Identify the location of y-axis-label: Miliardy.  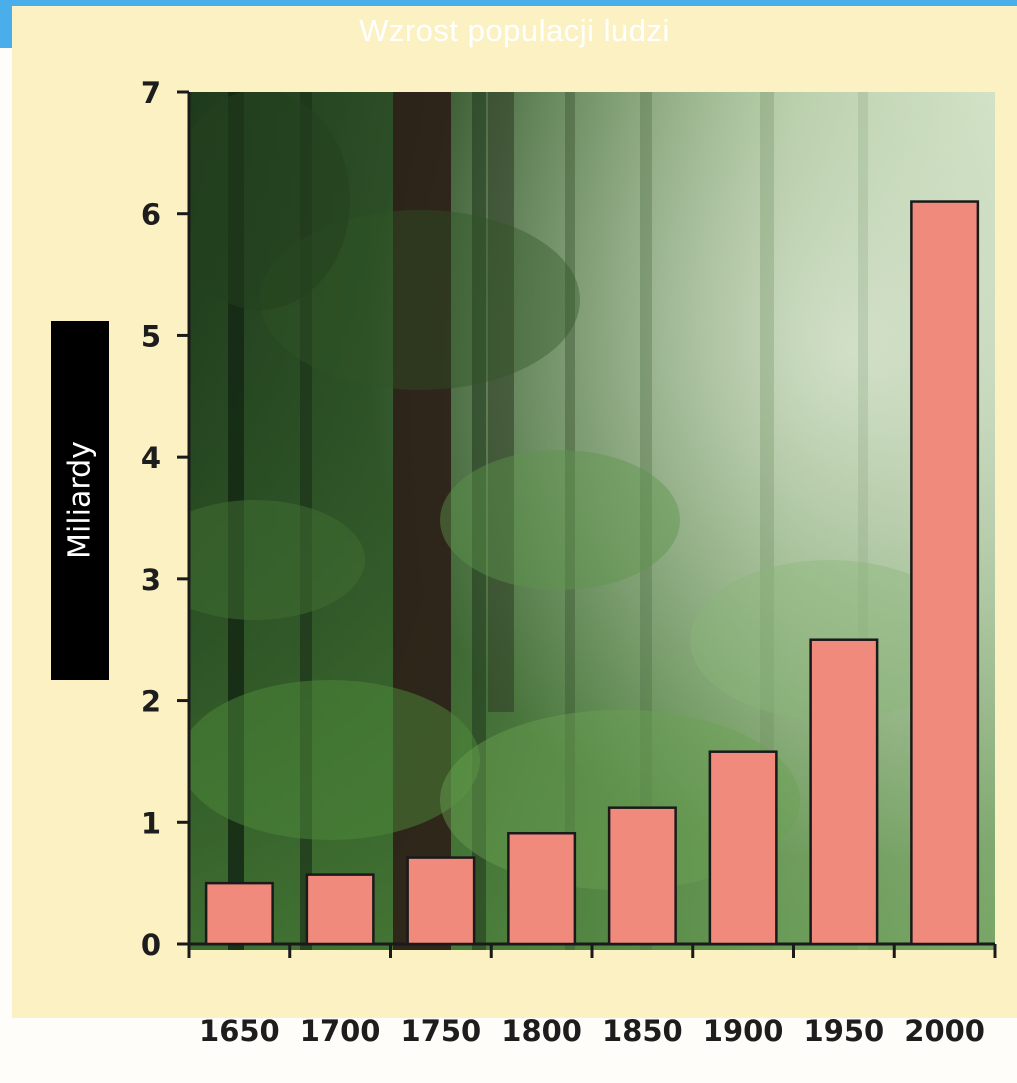
(80, 500).